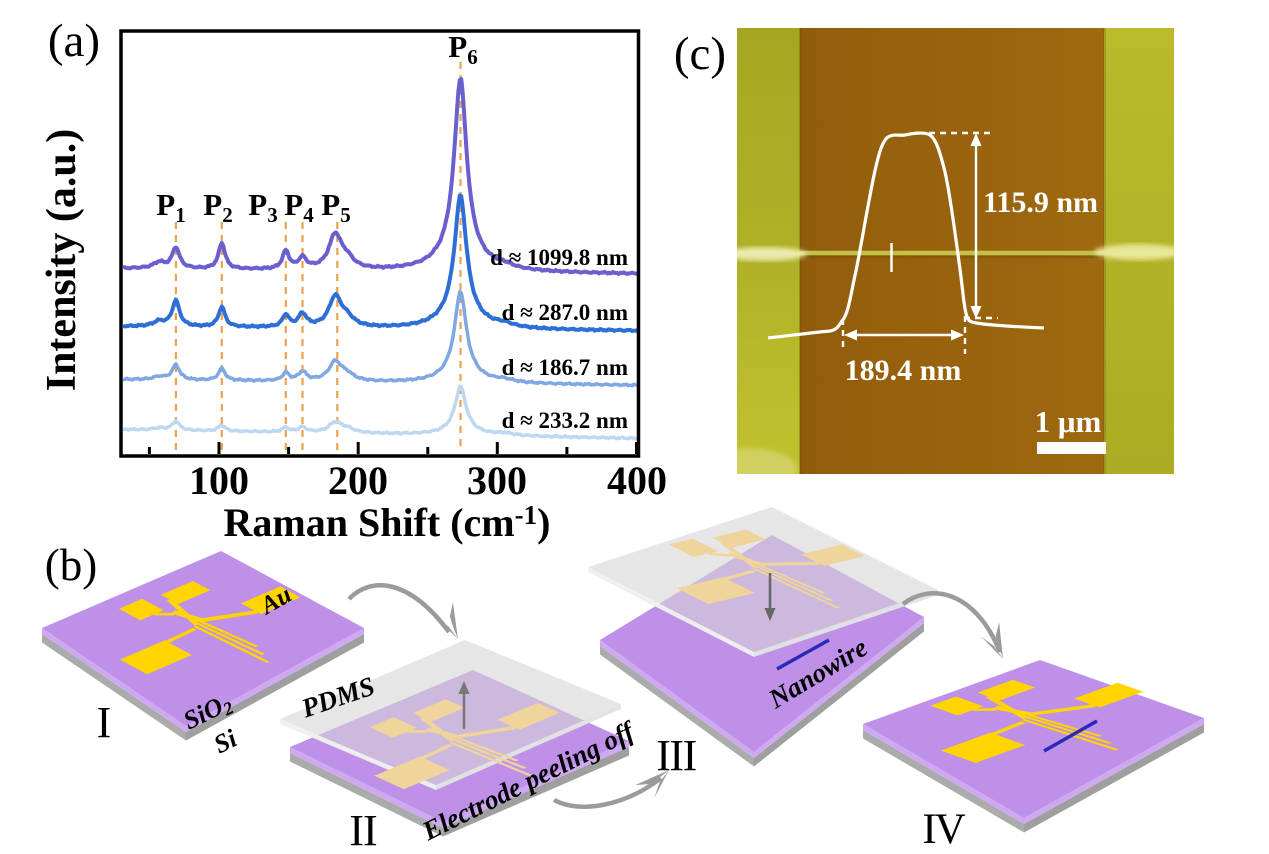 Image resolution: width=1269 pixels, height=854 pixels. I want to click on svg-text: 1 μm, so click(1068, 421).